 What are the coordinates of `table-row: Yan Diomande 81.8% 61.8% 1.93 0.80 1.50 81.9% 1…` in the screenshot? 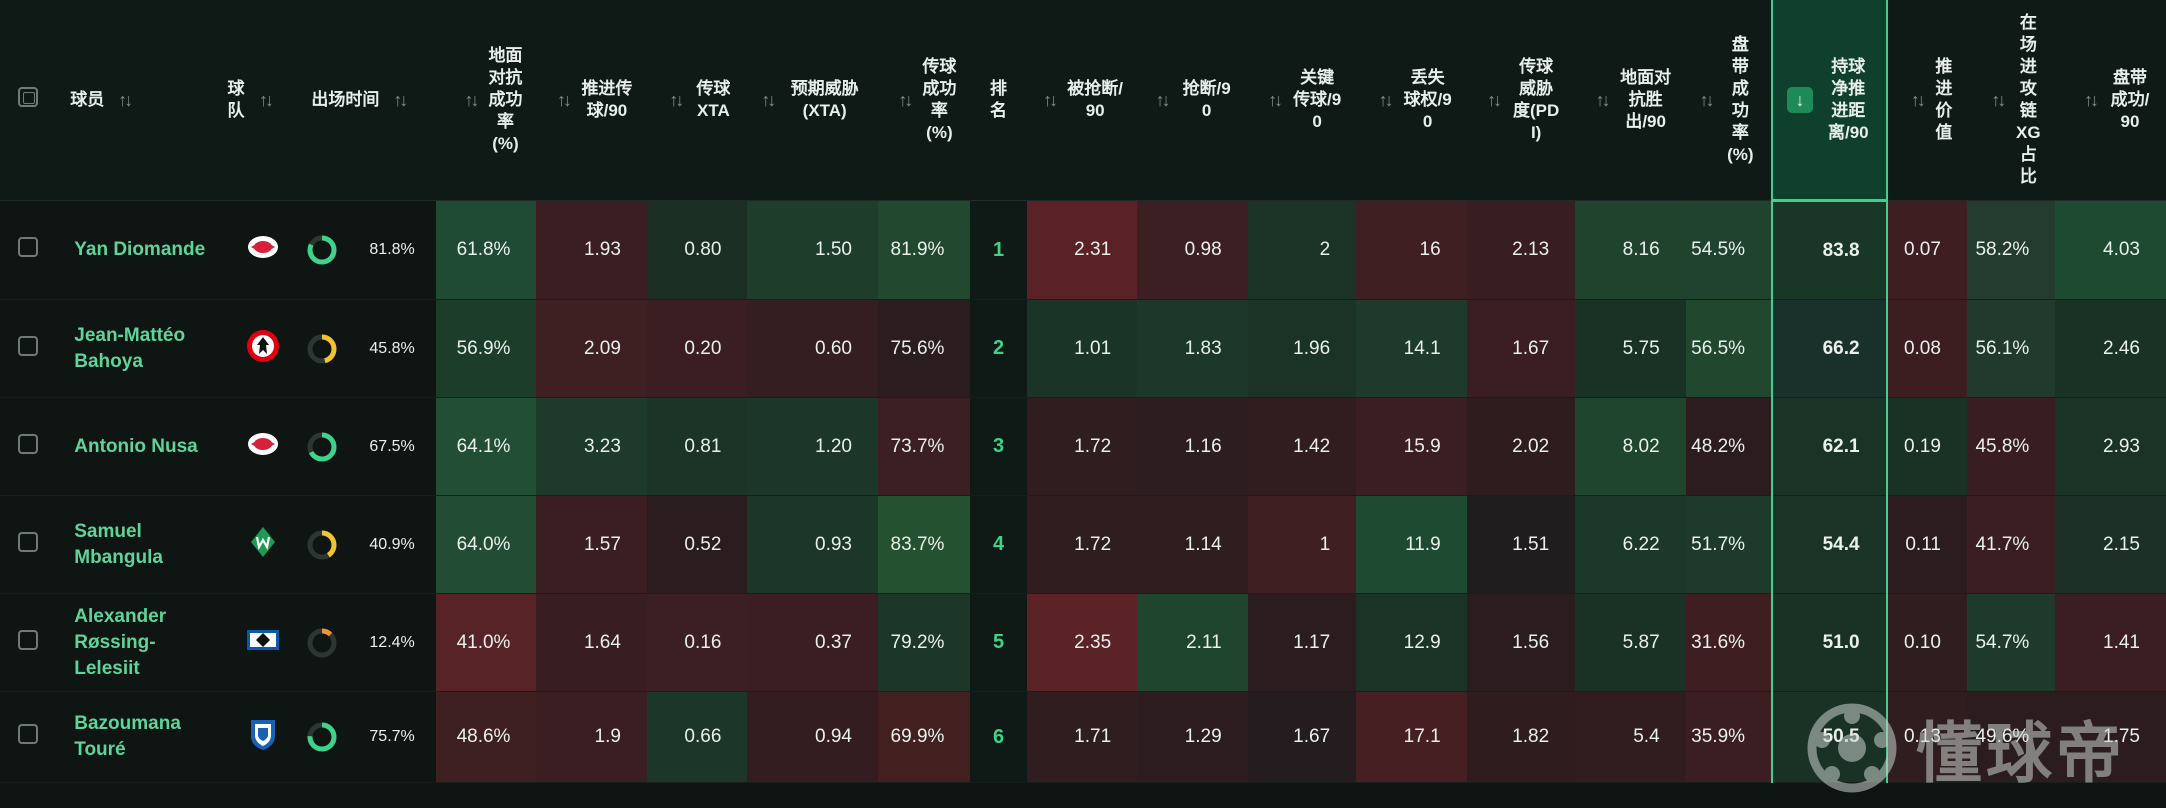 It's located at (1083, 249).